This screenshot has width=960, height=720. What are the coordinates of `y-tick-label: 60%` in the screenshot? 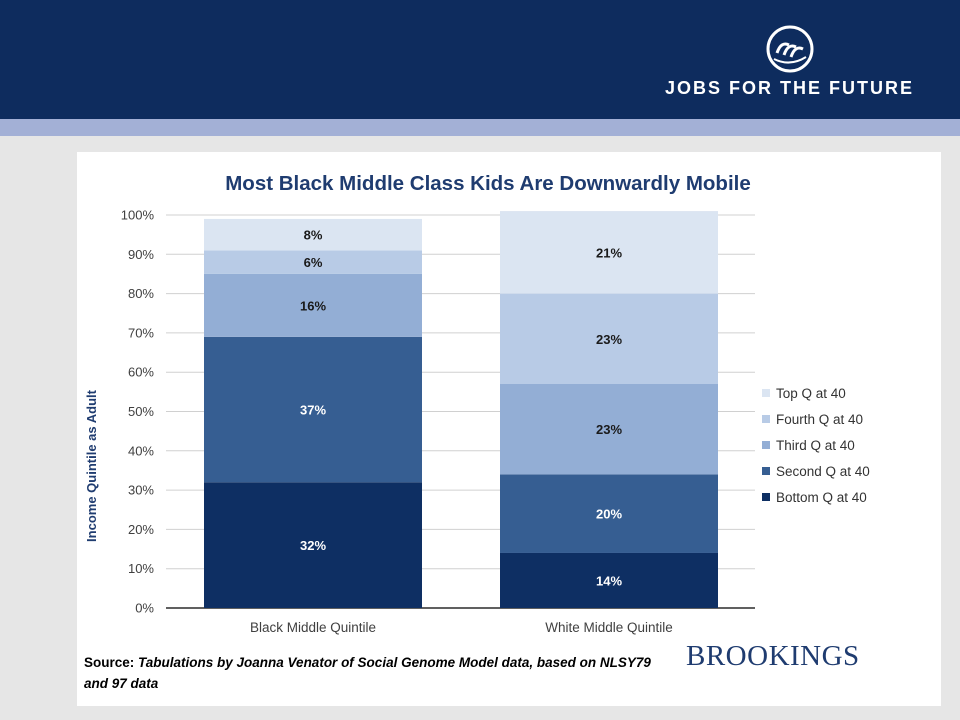 It's located at (141, 372).